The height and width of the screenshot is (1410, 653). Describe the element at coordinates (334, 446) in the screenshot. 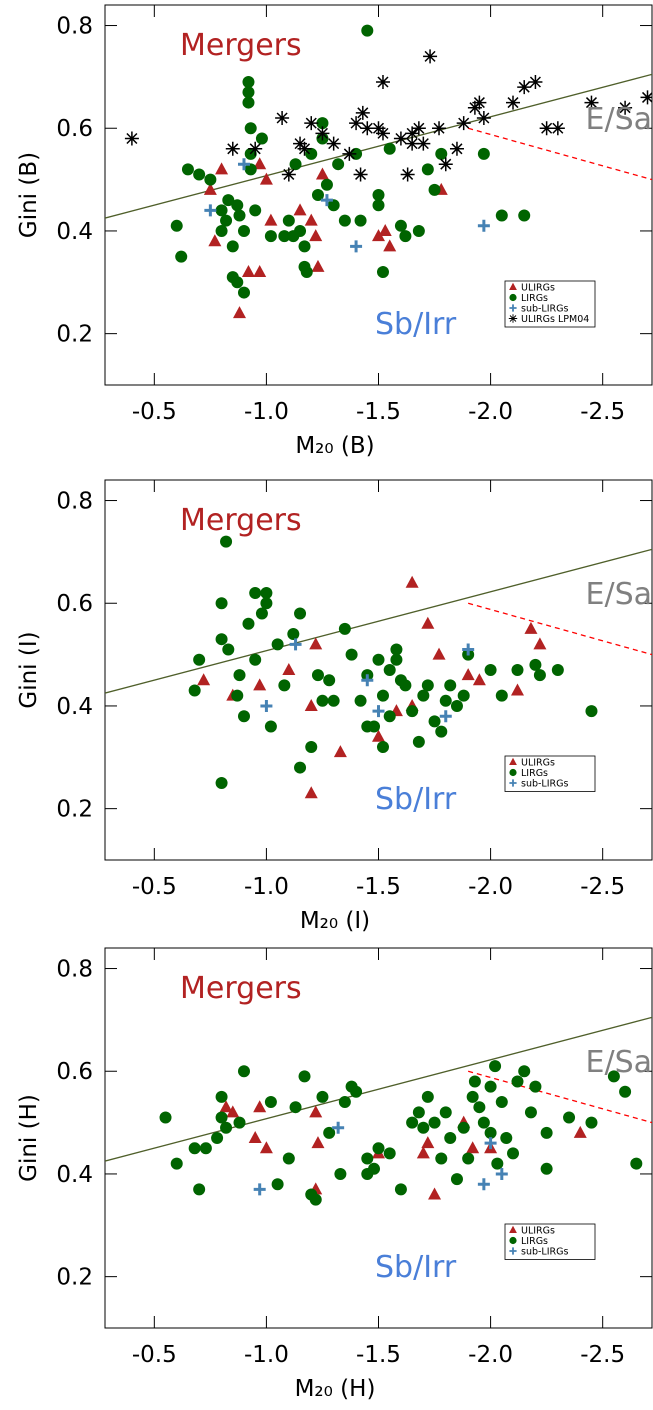

I see `x-axis-title: M₂₀ (B)` at that location.